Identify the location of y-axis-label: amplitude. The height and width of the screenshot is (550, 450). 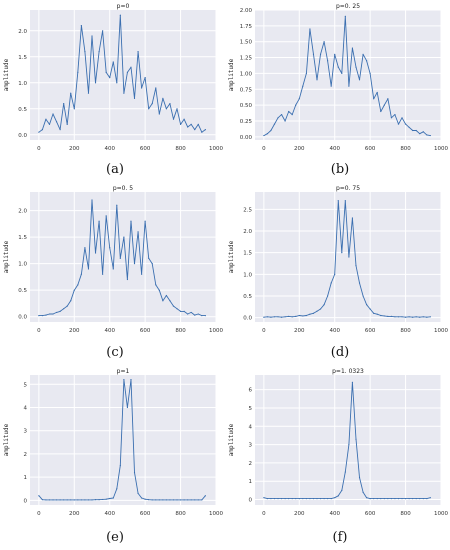
(6, 439).